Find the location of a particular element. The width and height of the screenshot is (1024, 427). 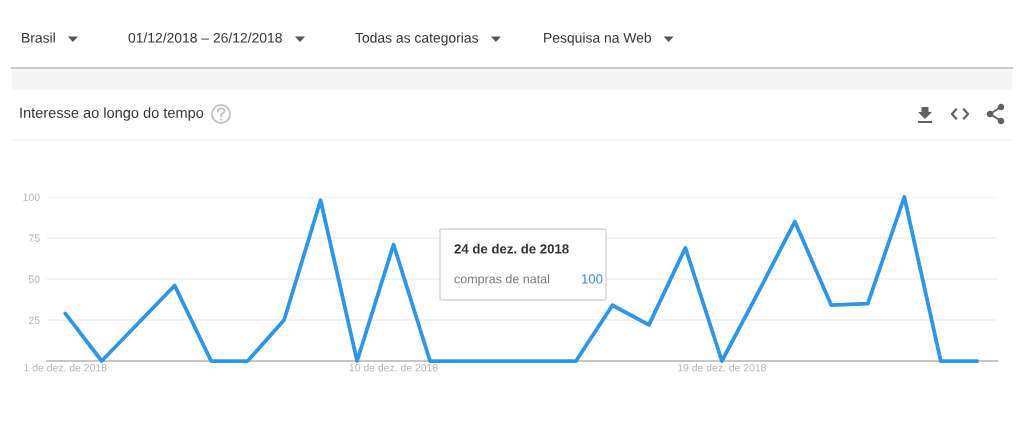

annotation: 24 de dez. de 2018 is located at coordinates (511, 248).